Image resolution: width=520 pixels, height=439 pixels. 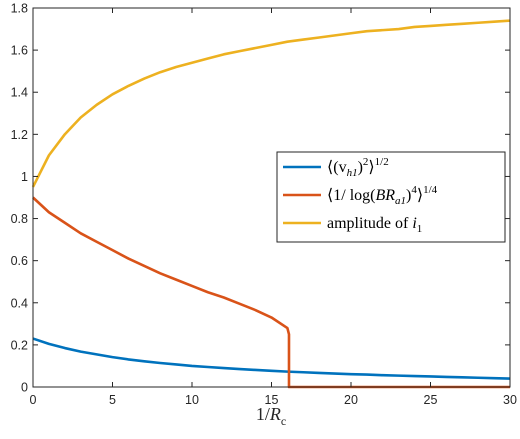 I want to click on legend-entry: amplitude of i1, so click(x=352, y=225).